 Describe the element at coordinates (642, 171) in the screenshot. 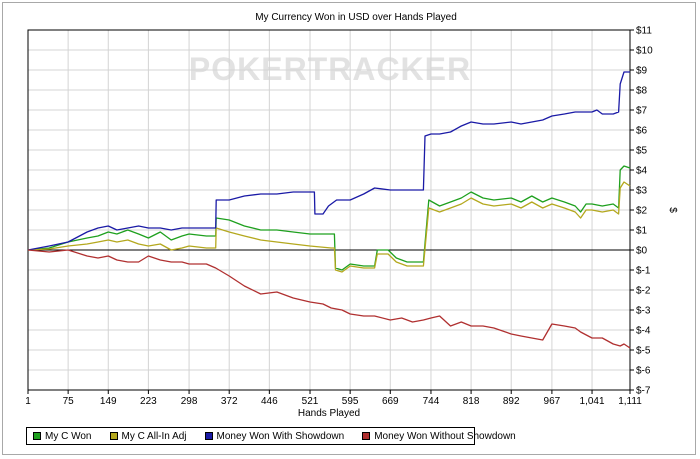

I see `y-tick-label: $4` at that location.